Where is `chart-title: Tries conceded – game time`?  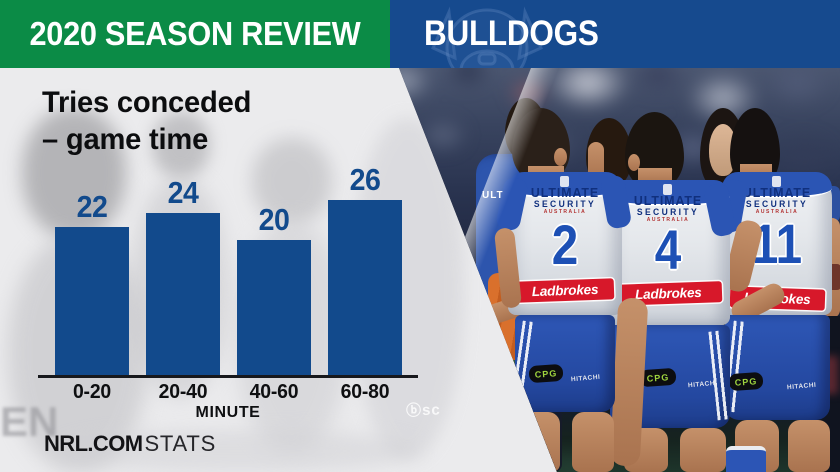 chart-title: Tries conceded – game time is located at coordinates (146, 121).